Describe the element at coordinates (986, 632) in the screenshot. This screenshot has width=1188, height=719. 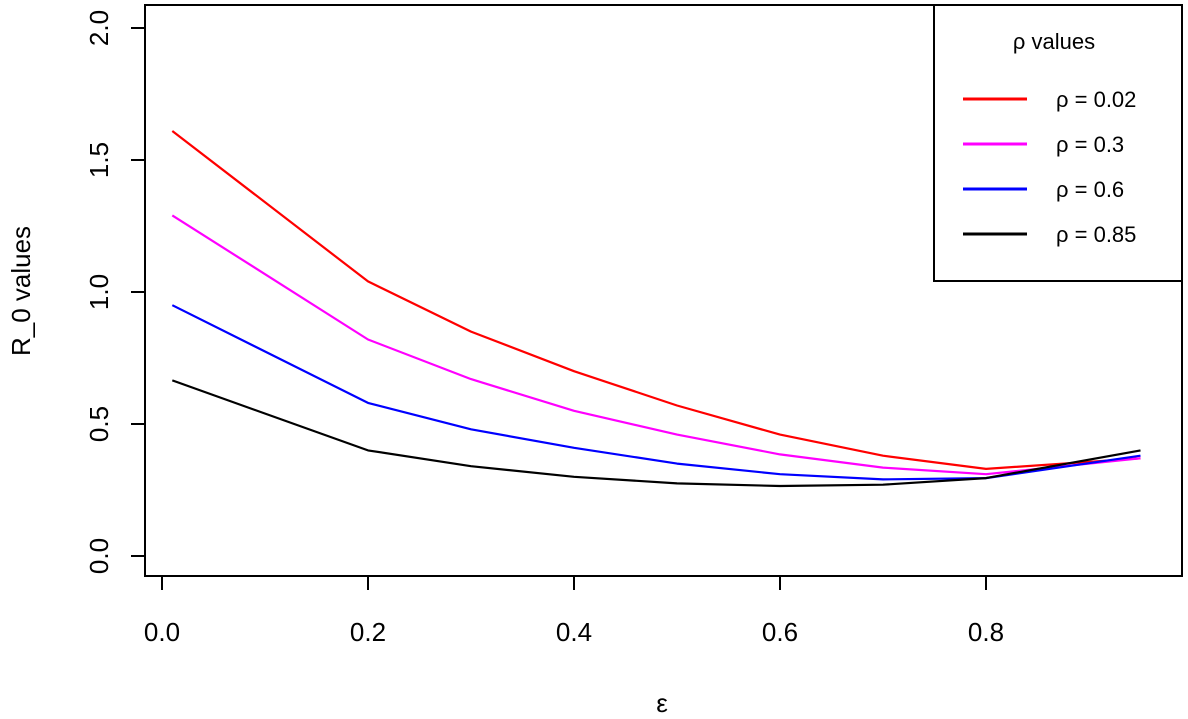
I see `x-tick-label: 0.8` at that location.